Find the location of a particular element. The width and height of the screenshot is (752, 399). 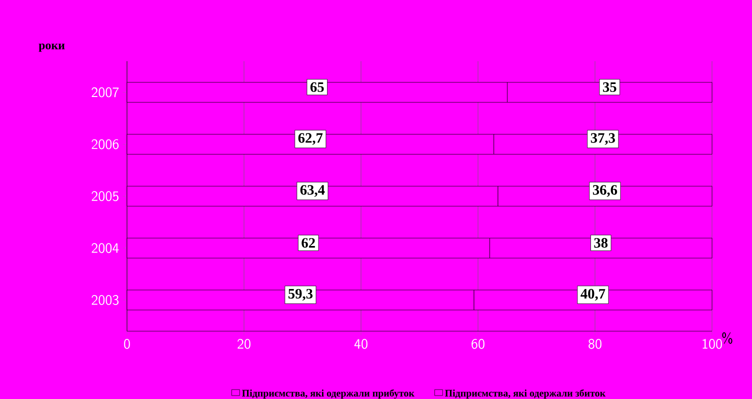

x-axis-title: % is located at coordinates (727, 338).